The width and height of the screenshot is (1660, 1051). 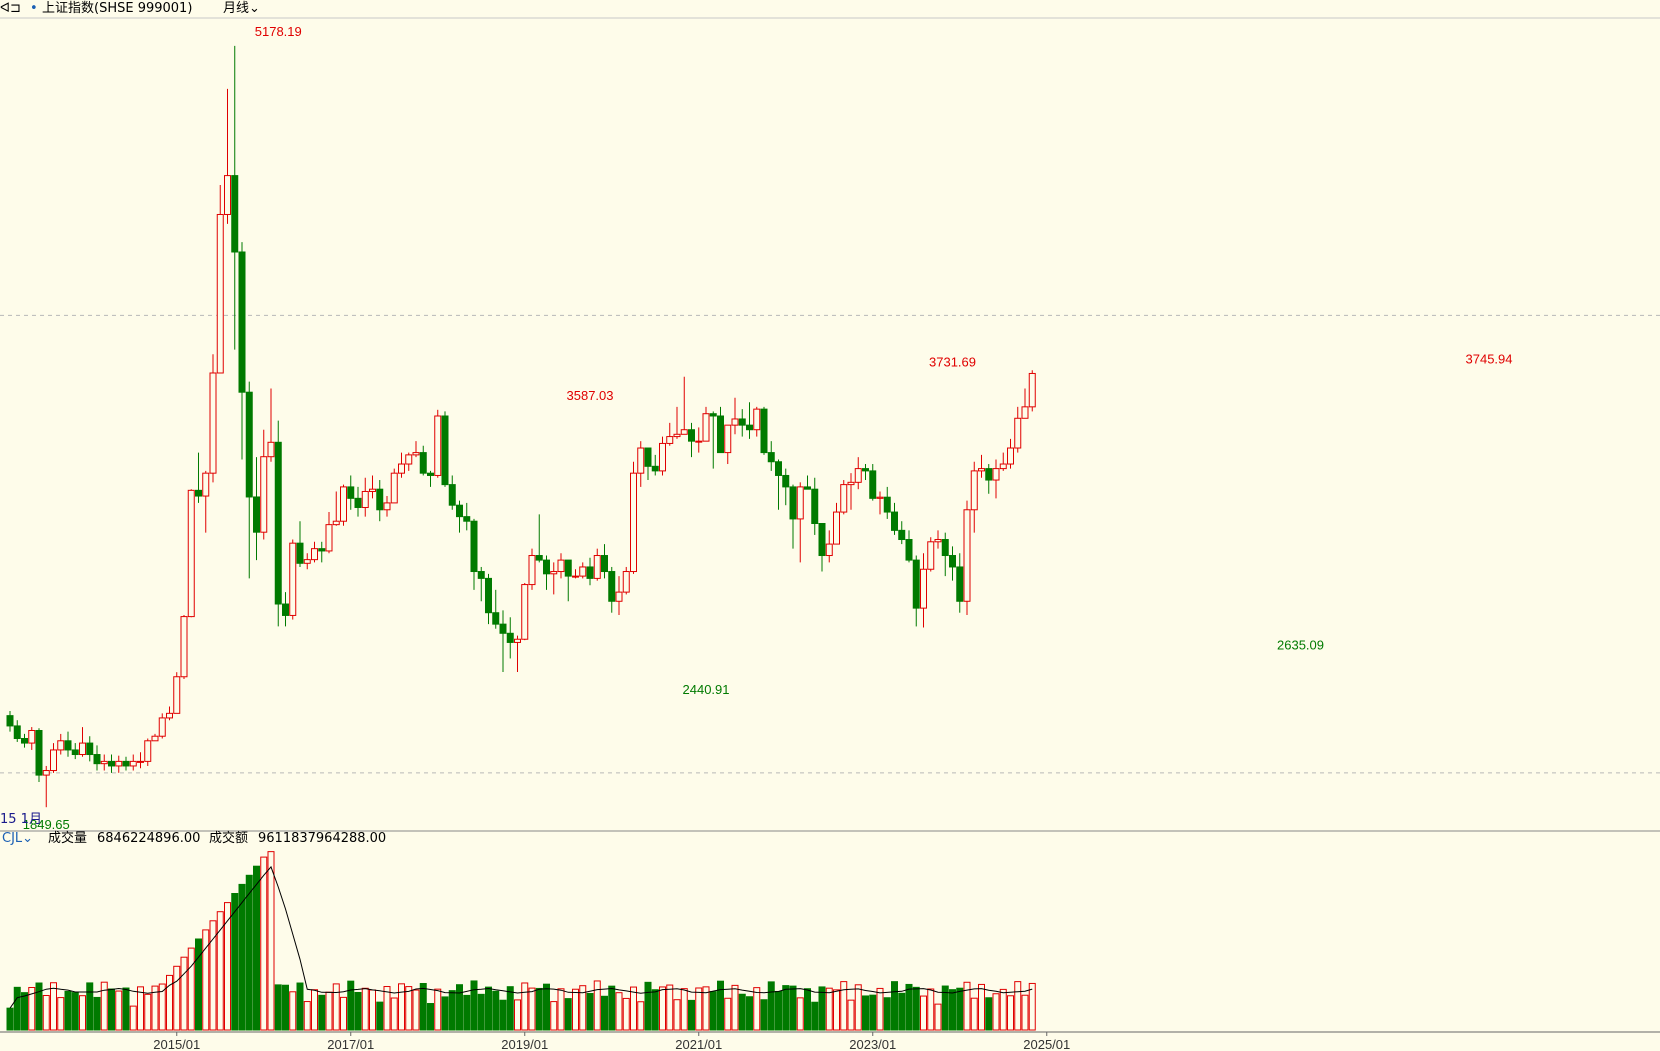 What do you see at coordinates (1300, 645) in the screenshot?
I see `price-annotation-label: 2635.09` at bounding box center [1300, 645].